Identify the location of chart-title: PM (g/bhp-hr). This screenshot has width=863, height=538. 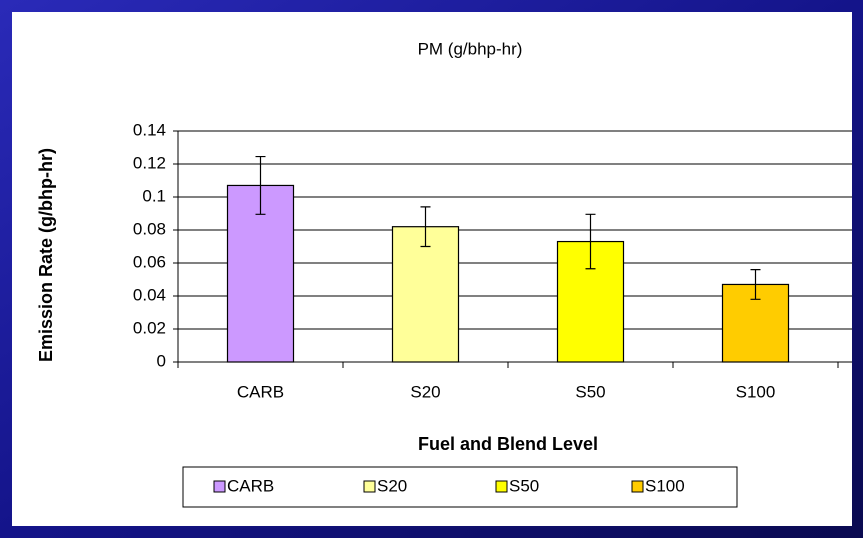
(470, 48).